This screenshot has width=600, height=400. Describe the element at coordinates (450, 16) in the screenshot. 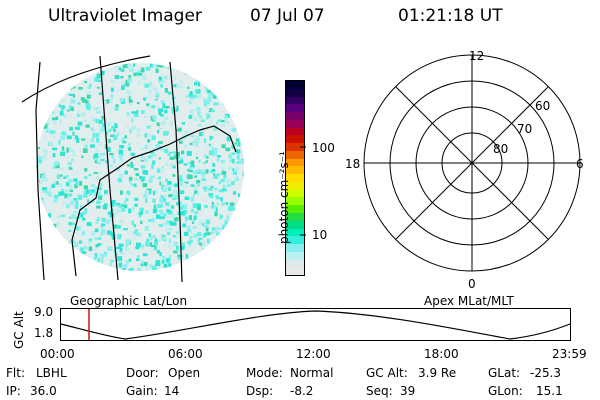

I see `time-label: 01:21:18 UT` at that location.